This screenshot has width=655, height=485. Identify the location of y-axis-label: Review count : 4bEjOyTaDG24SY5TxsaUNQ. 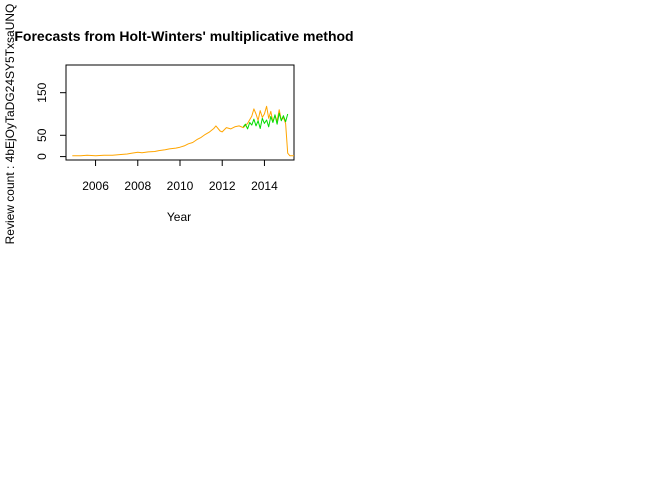
(10, 124).